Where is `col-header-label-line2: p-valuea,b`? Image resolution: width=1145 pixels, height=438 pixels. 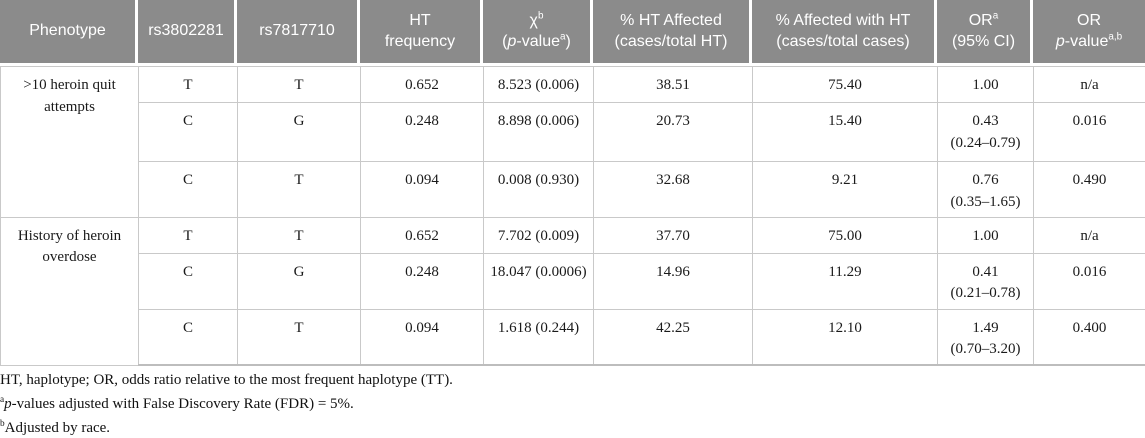 col-header-label-line2: p-valuea,b is located at coordinates (1089, 42).